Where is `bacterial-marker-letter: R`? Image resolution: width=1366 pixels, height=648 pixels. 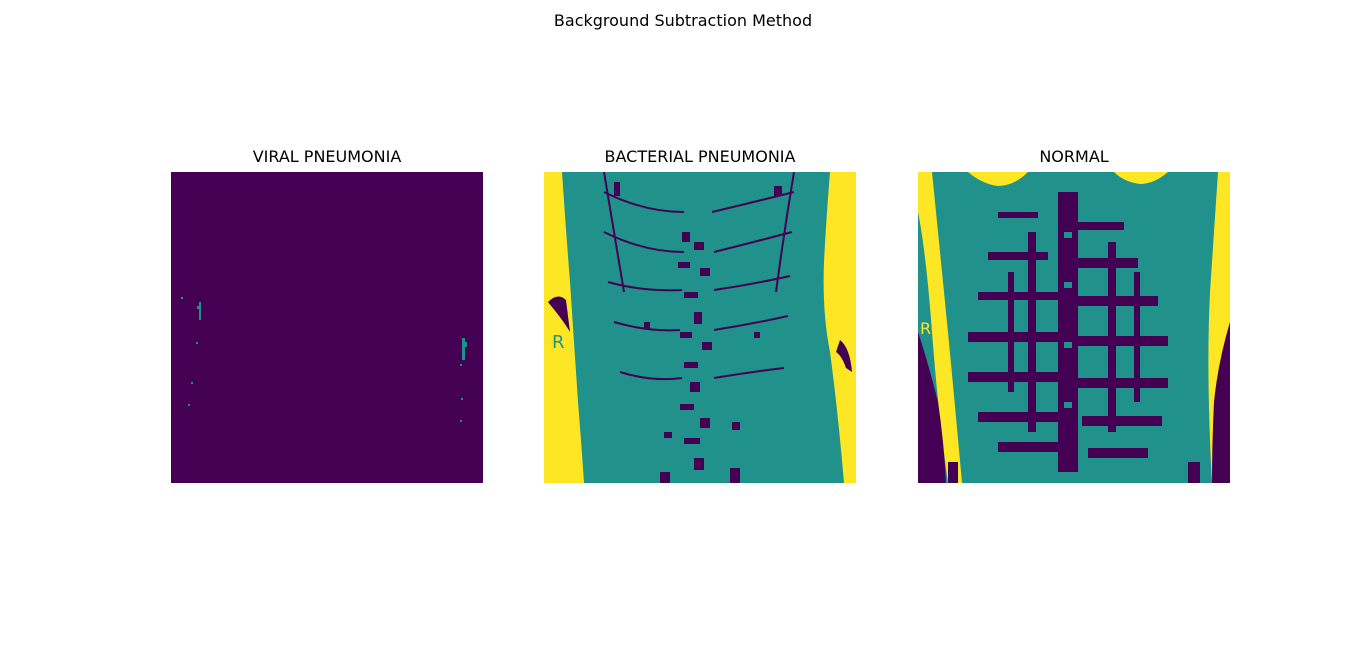 bacterial-marker-letter: R is located at coordinates (558, 342).